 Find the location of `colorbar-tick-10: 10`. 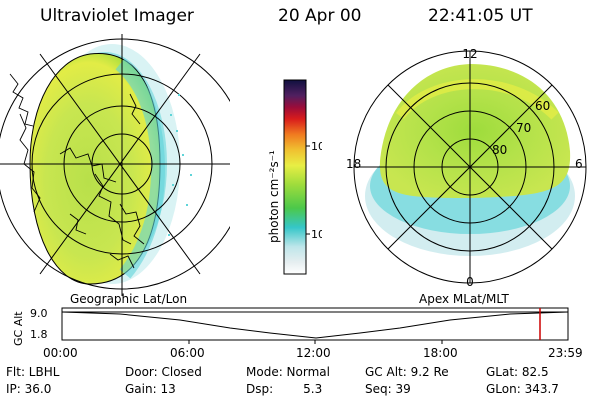

colorbar-tick-10: 10 is located at coordinates (316, 234).